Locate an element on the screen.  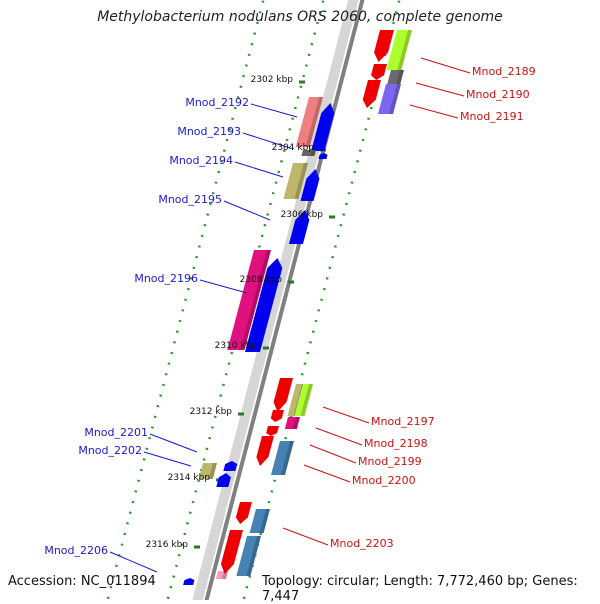
gene-label-mnod-2191: Mnod_2191 is located at coordinates (492, 116).